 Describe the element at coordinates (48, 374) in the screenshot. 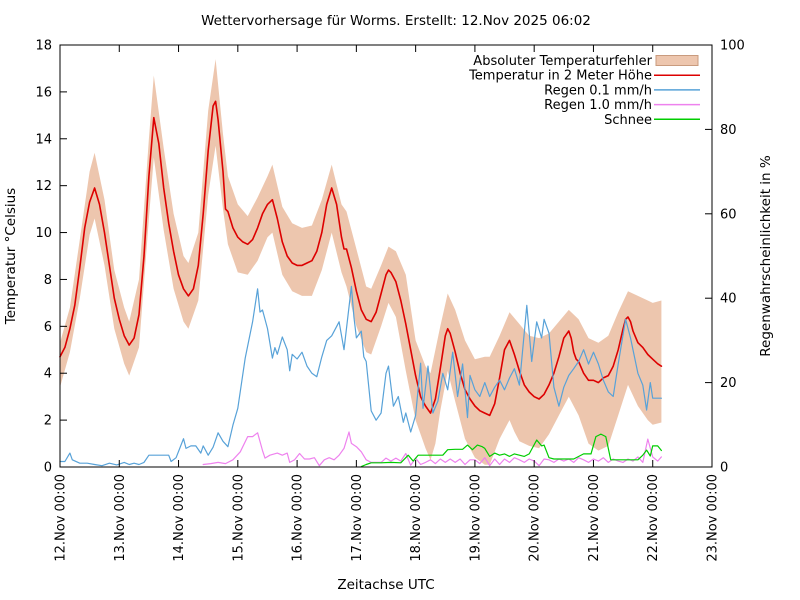

I see `y-left-tick-label: 4` at that location.